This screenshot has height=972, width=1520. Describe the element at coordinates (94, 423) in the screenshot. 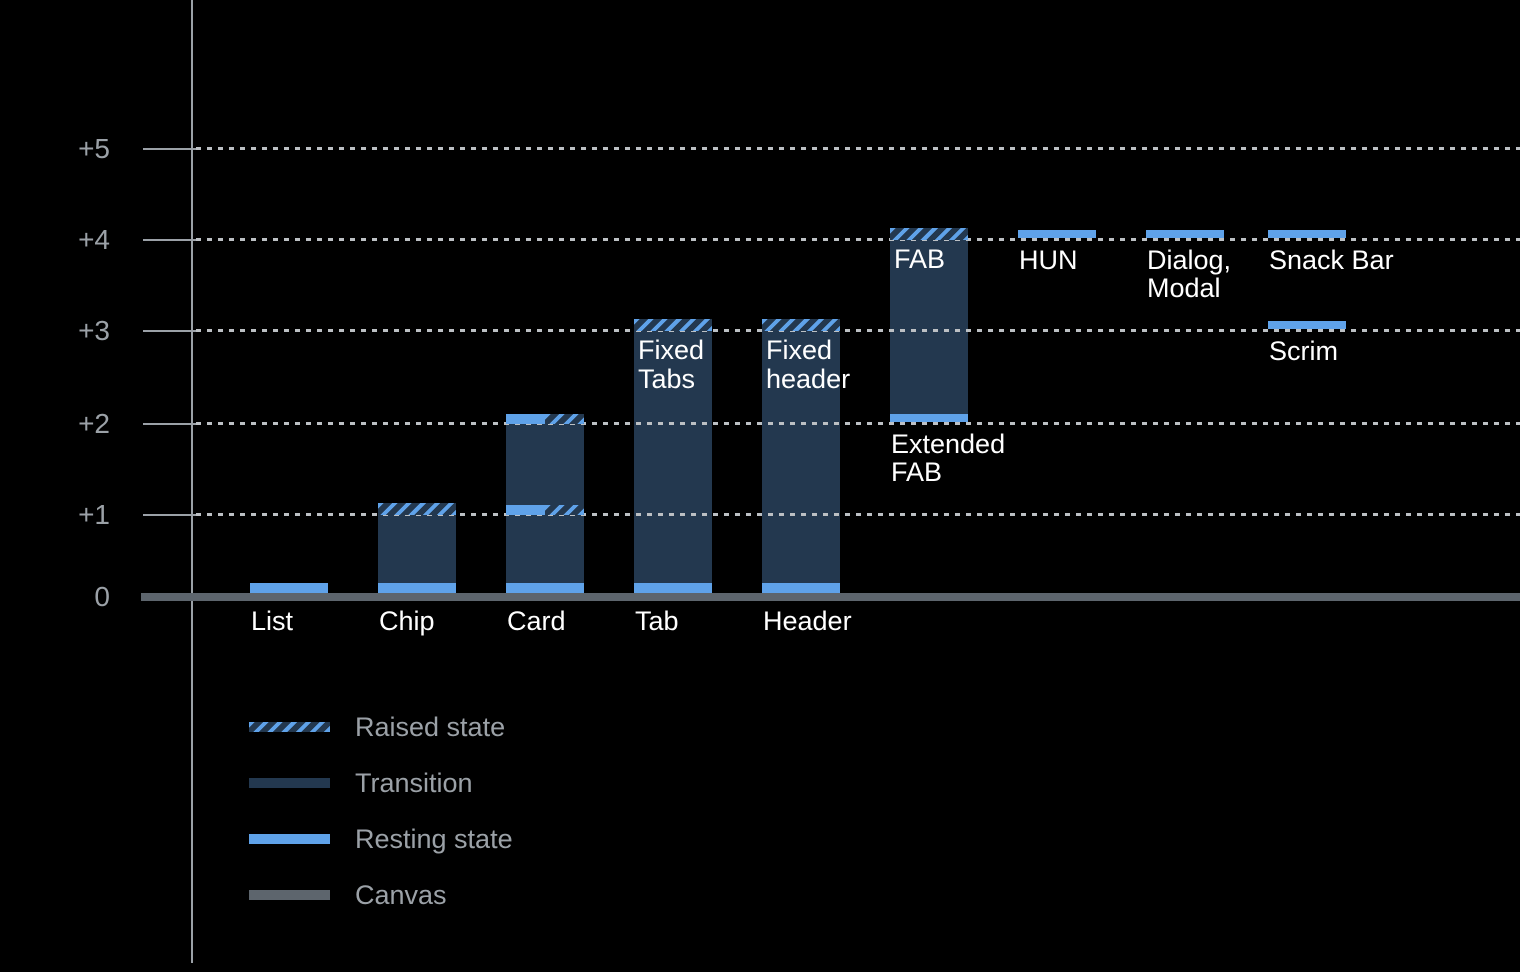

I see `y-axis-label: +2` at that location.